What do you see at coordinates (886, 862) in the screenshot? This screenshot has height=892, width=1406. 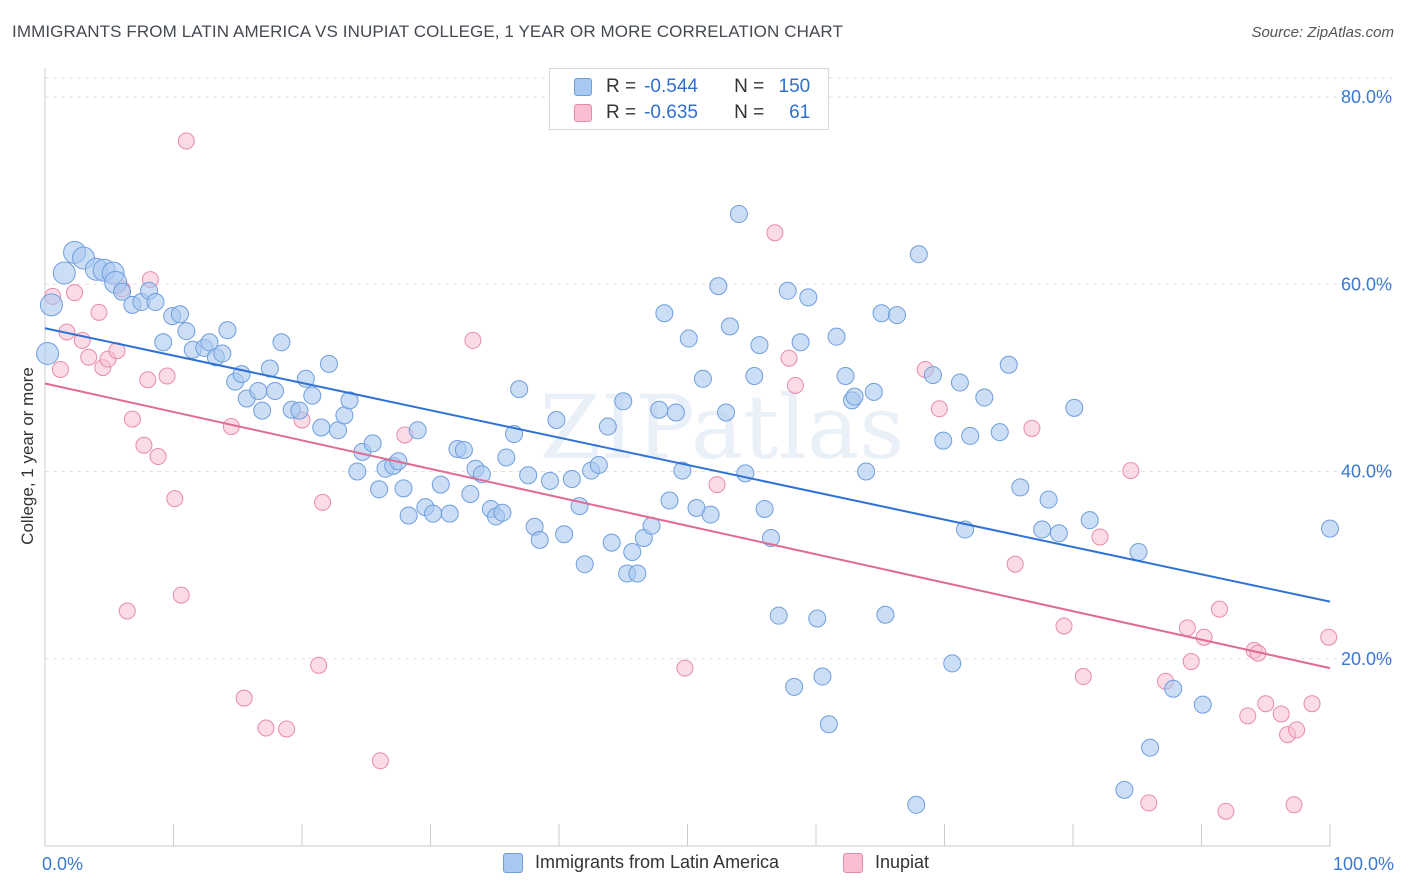 I see `legend-item-inupiat: Inupiat` at bounding box center [886, 862].